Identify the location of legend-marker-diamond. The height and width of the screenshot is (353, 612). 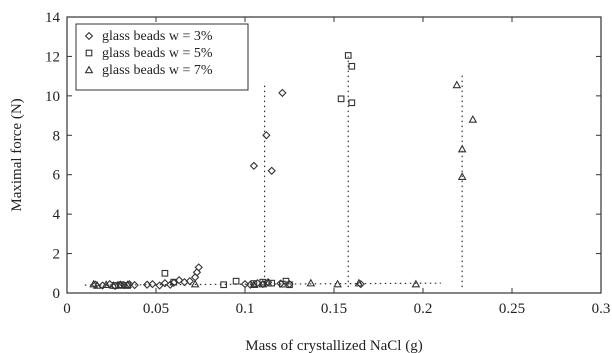
(89, 36).